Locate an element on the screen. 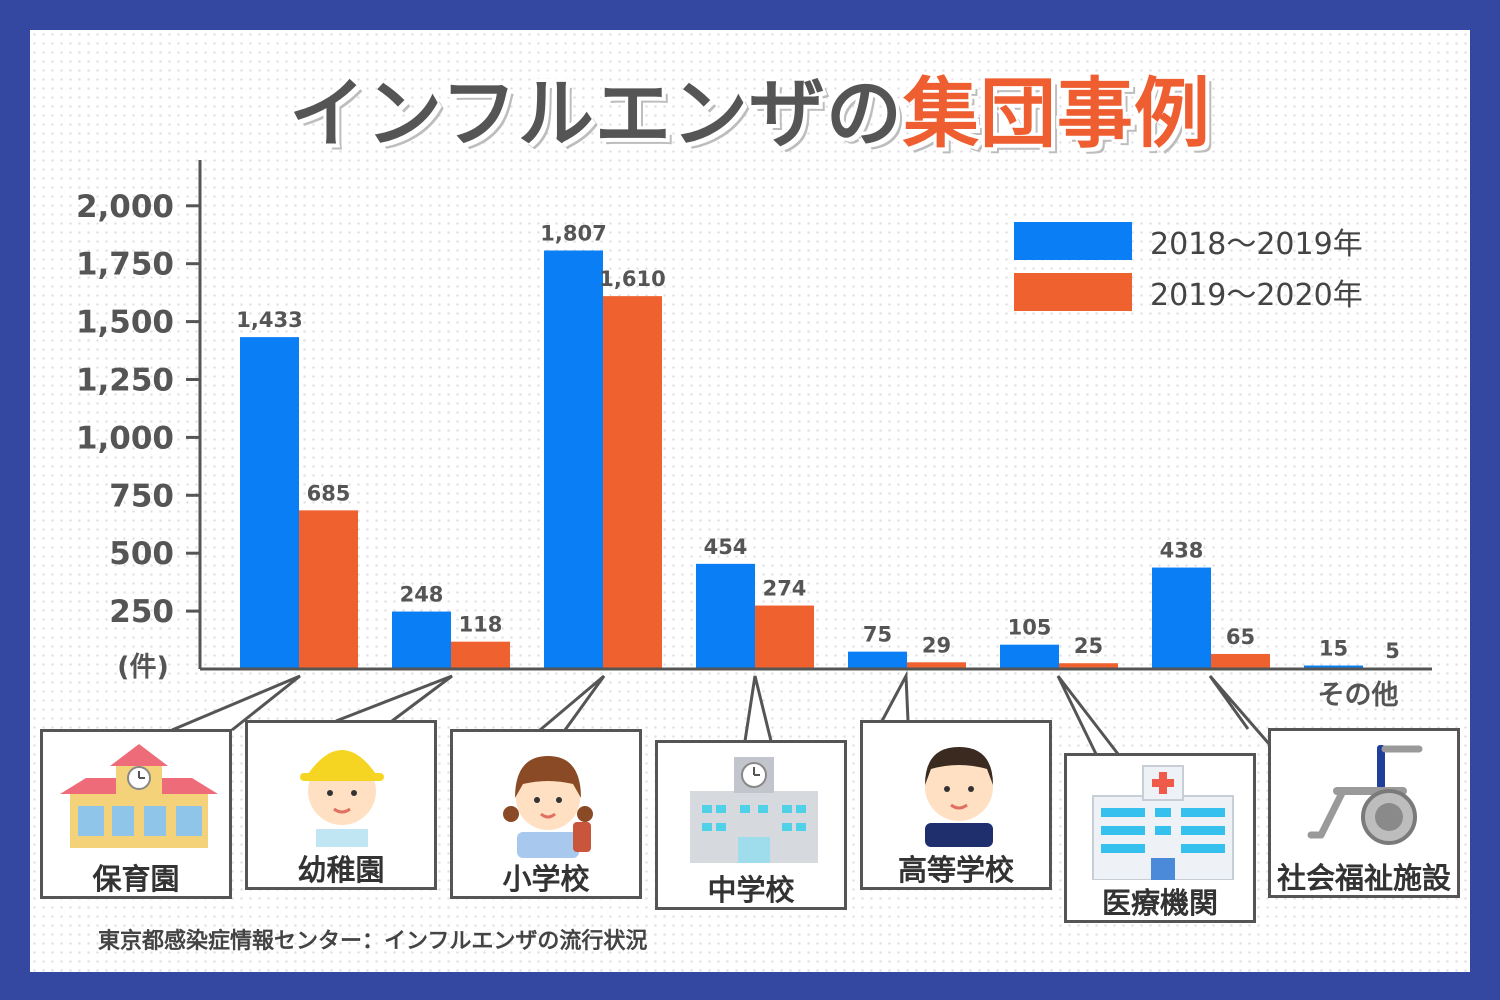  legend-label-series1: 2018〜2019年 is located at coordinates (1256, 244).